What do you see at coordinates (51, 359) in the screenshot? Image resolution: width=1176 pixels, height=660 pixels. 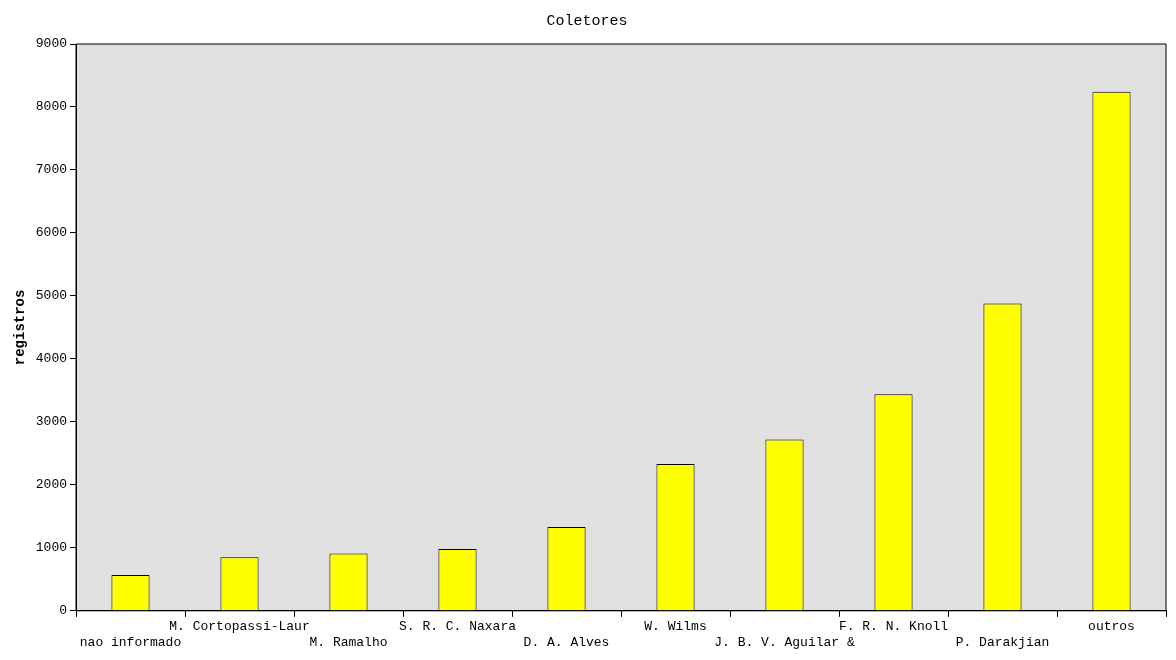 I see `y-tick-label: 4000` at bounding box center [51, 359].